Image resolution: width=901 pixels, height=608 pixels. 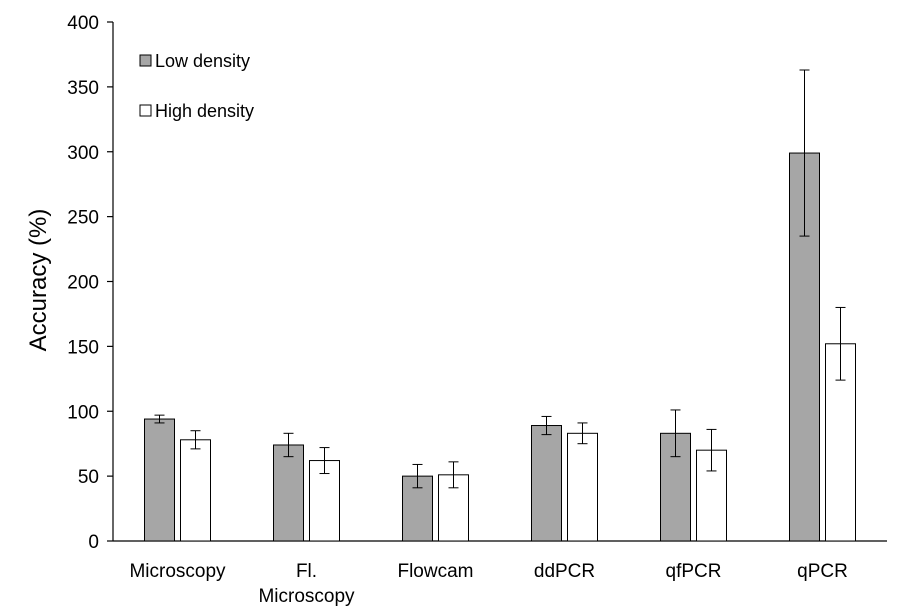 What do you see at coordinates (202, 61) in the screenshot?
I see `legend-label: Low density` at bounding box center [202, 61].